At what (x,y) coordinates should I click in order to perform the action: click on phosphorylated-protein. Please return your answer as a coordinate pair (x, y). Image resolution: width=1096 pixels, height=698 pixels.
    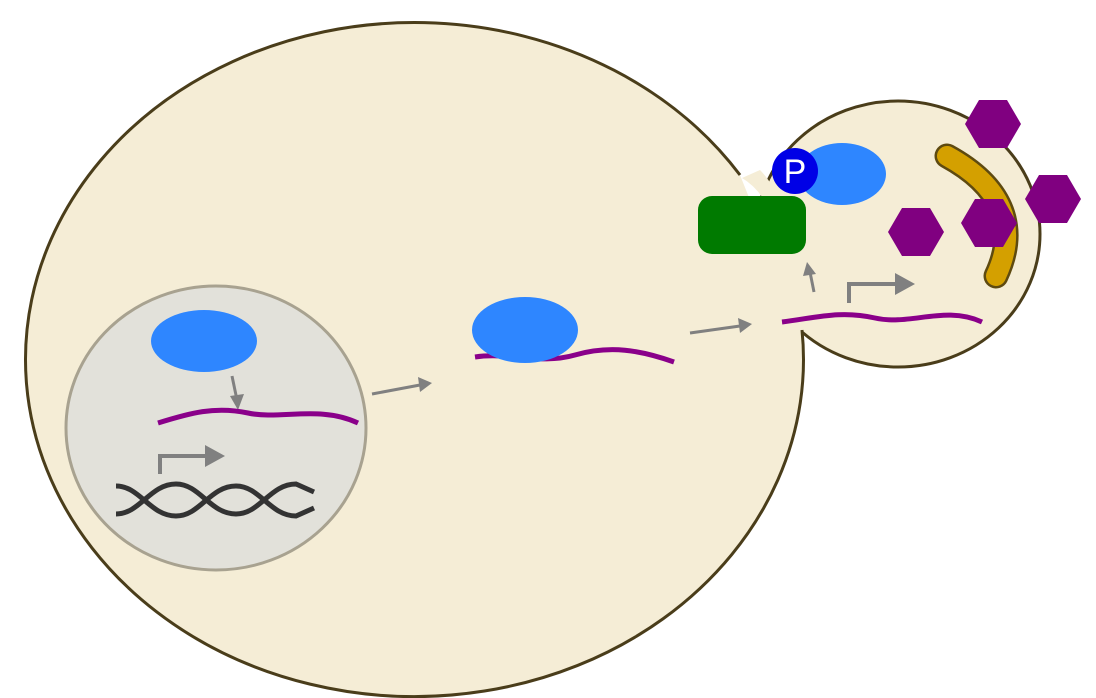
    Looking at the image, I should click on (842, 174).